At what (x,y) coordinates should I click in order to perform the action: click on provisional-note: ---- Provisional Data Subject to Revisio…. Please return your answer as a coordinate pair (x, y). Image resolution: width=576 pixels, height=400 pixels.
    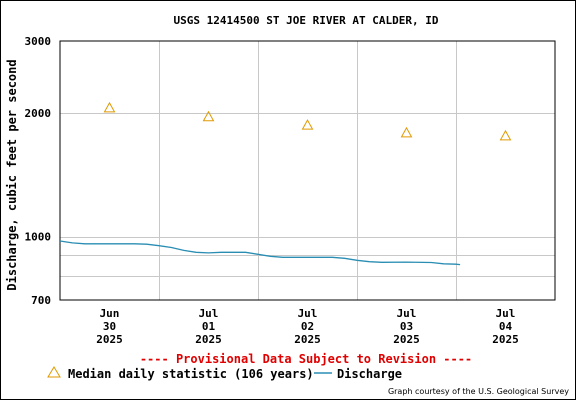
    Looking at the image, I should click on (306, 359).